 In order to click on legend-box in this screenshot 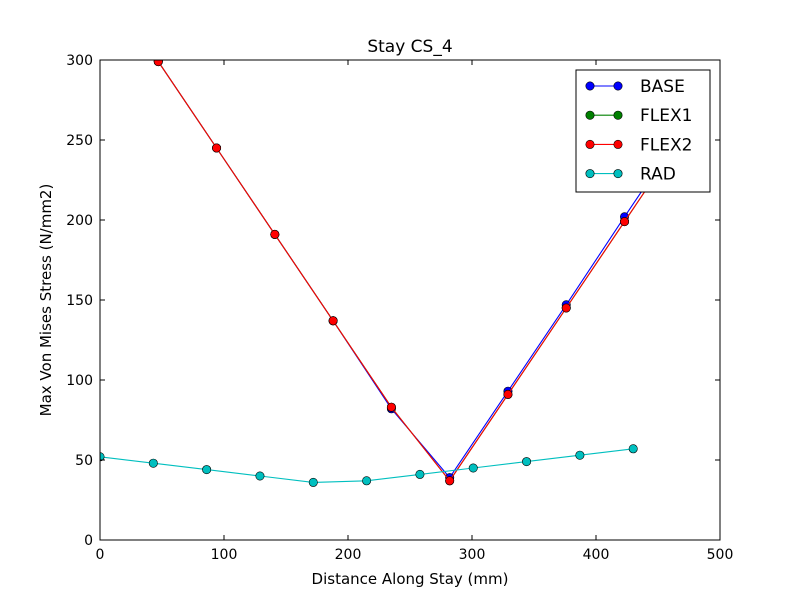, I will do `click(643, 131)`.